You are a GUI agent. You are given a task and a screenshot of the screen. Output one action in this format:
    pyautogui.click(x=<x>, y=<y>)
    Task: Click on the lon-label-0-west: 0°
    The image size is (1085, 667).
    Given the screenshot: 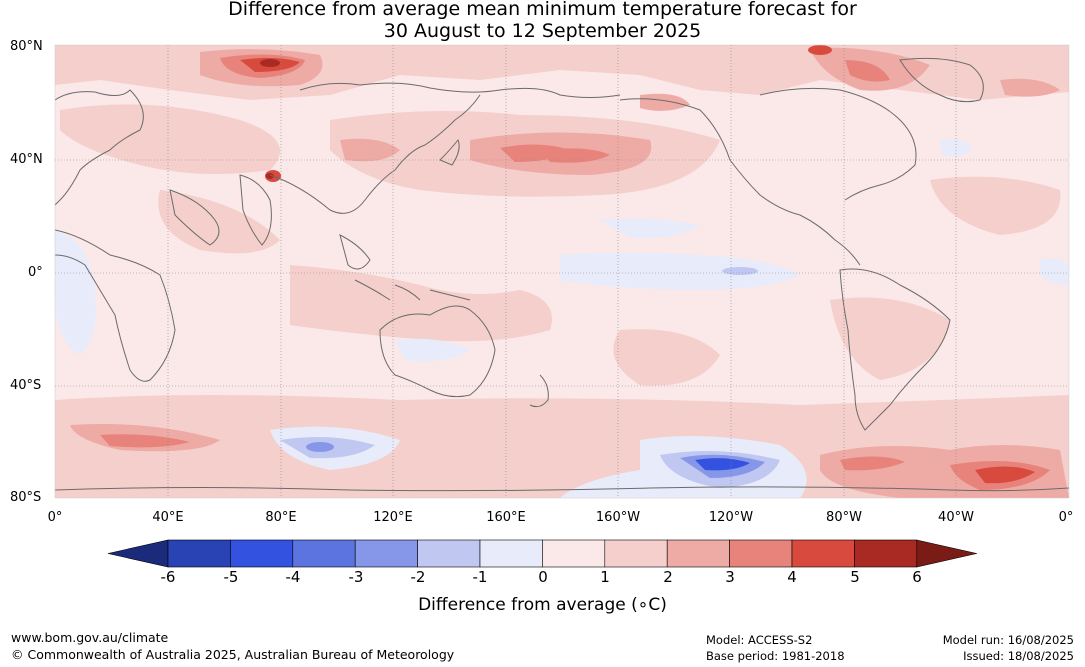 What is the action you would take?
    pyautogui.click(x=55, y=517)
    